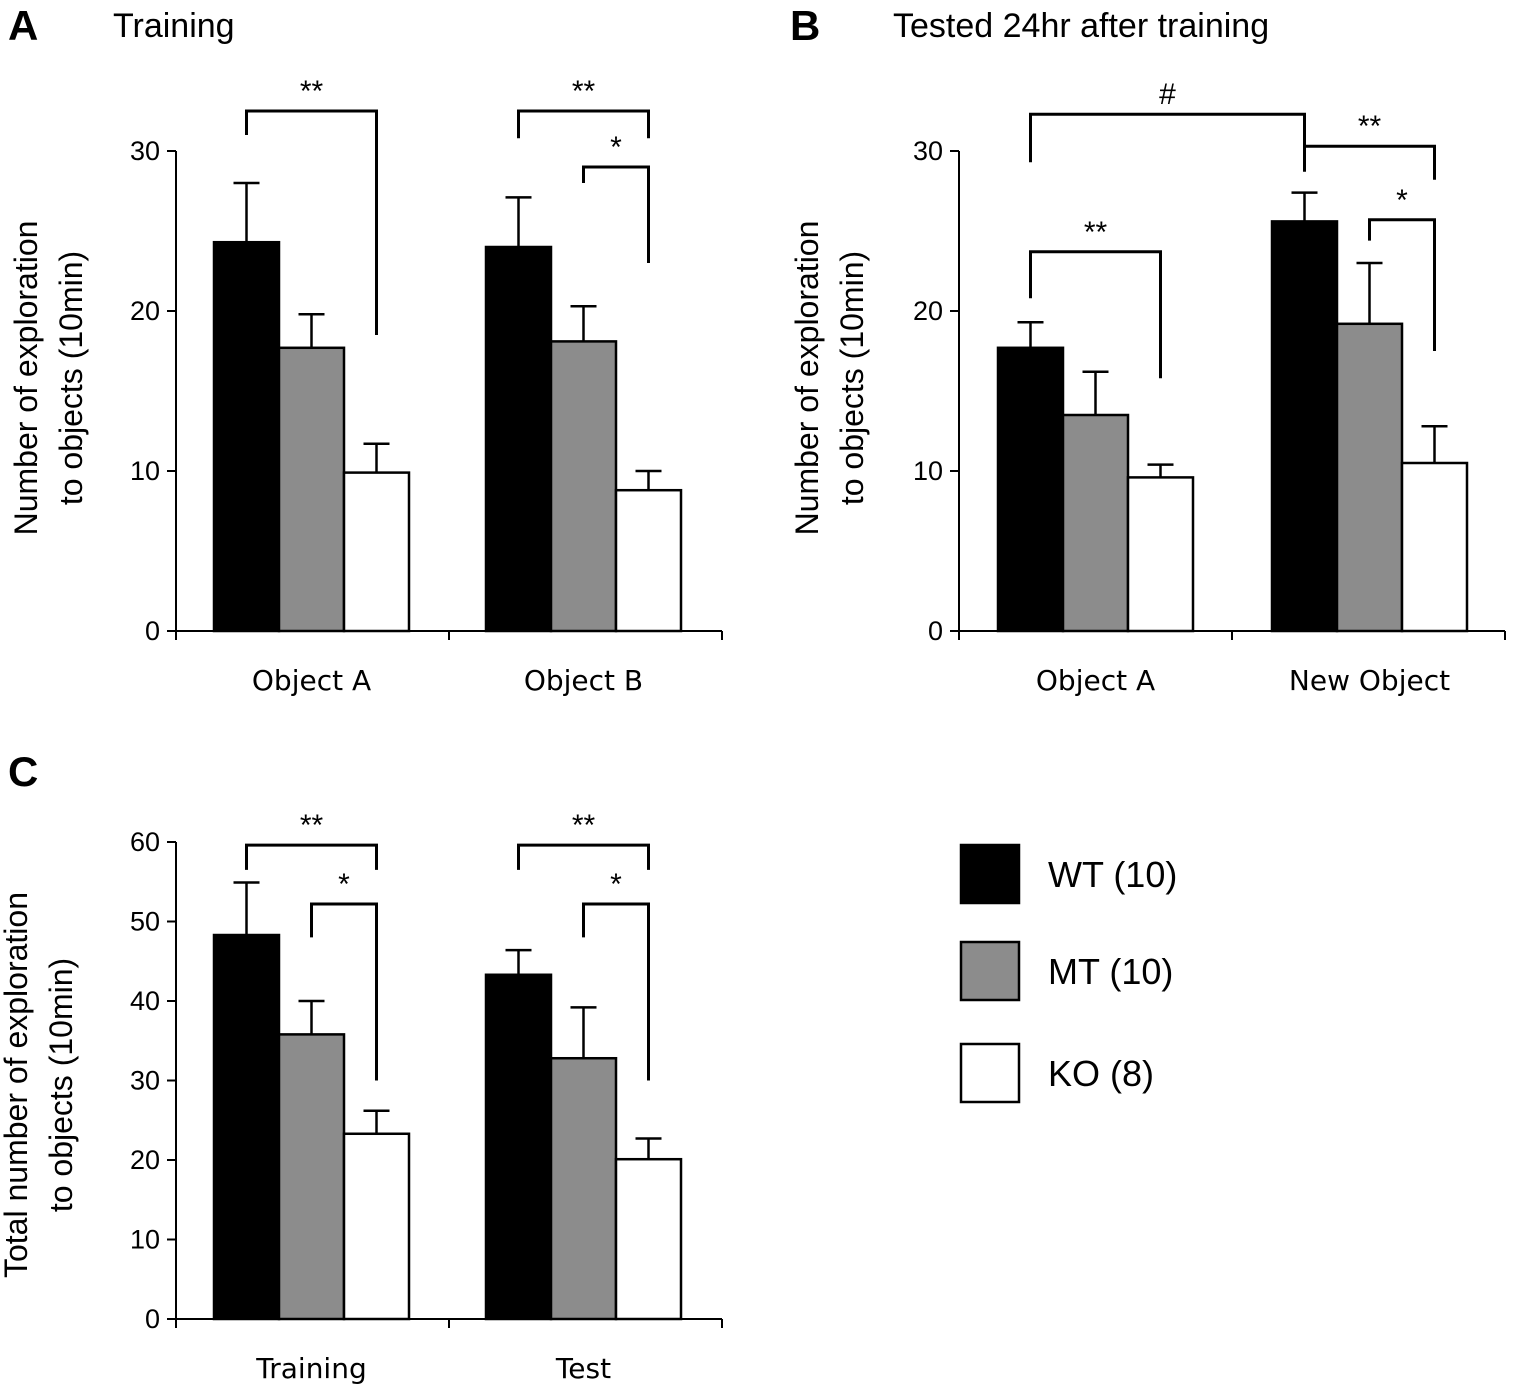 The width and height of the screenshot is (1516, 1392). What do you see at coordinates (583, 1368) in the screenshot?
I see `category-label: Test` at bounding box center [583, 1368].